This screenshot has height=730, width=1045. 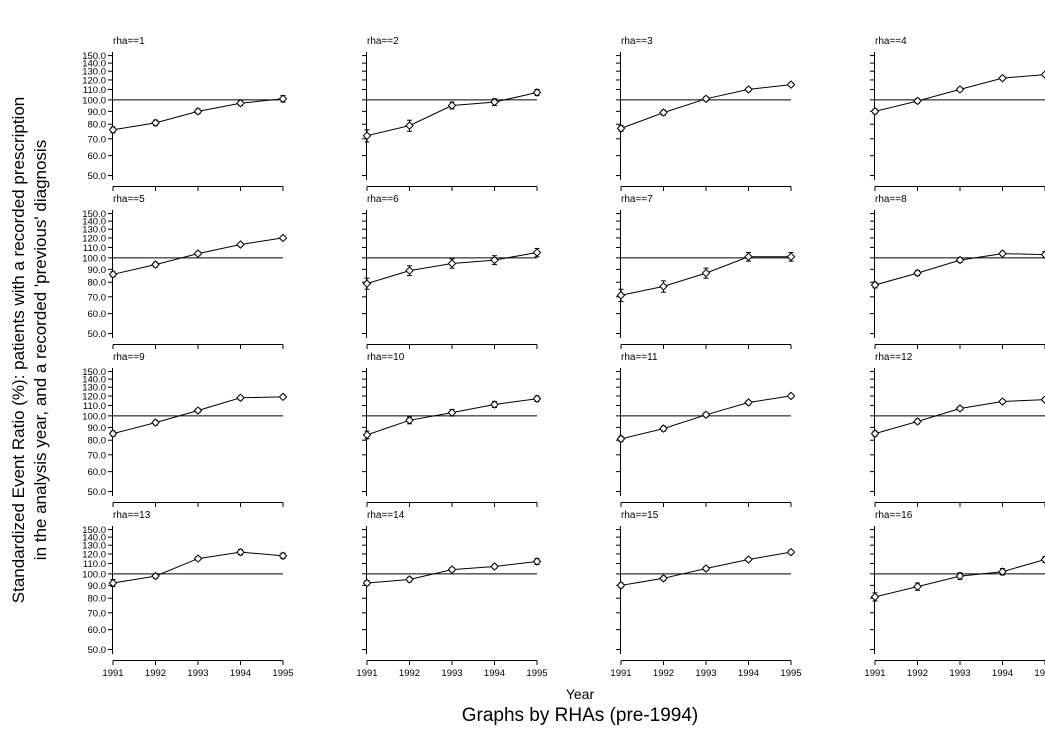 I want to click on panel-16: rha==16 1991 1992 1993 1994 1995, so click(x=954, y=594).